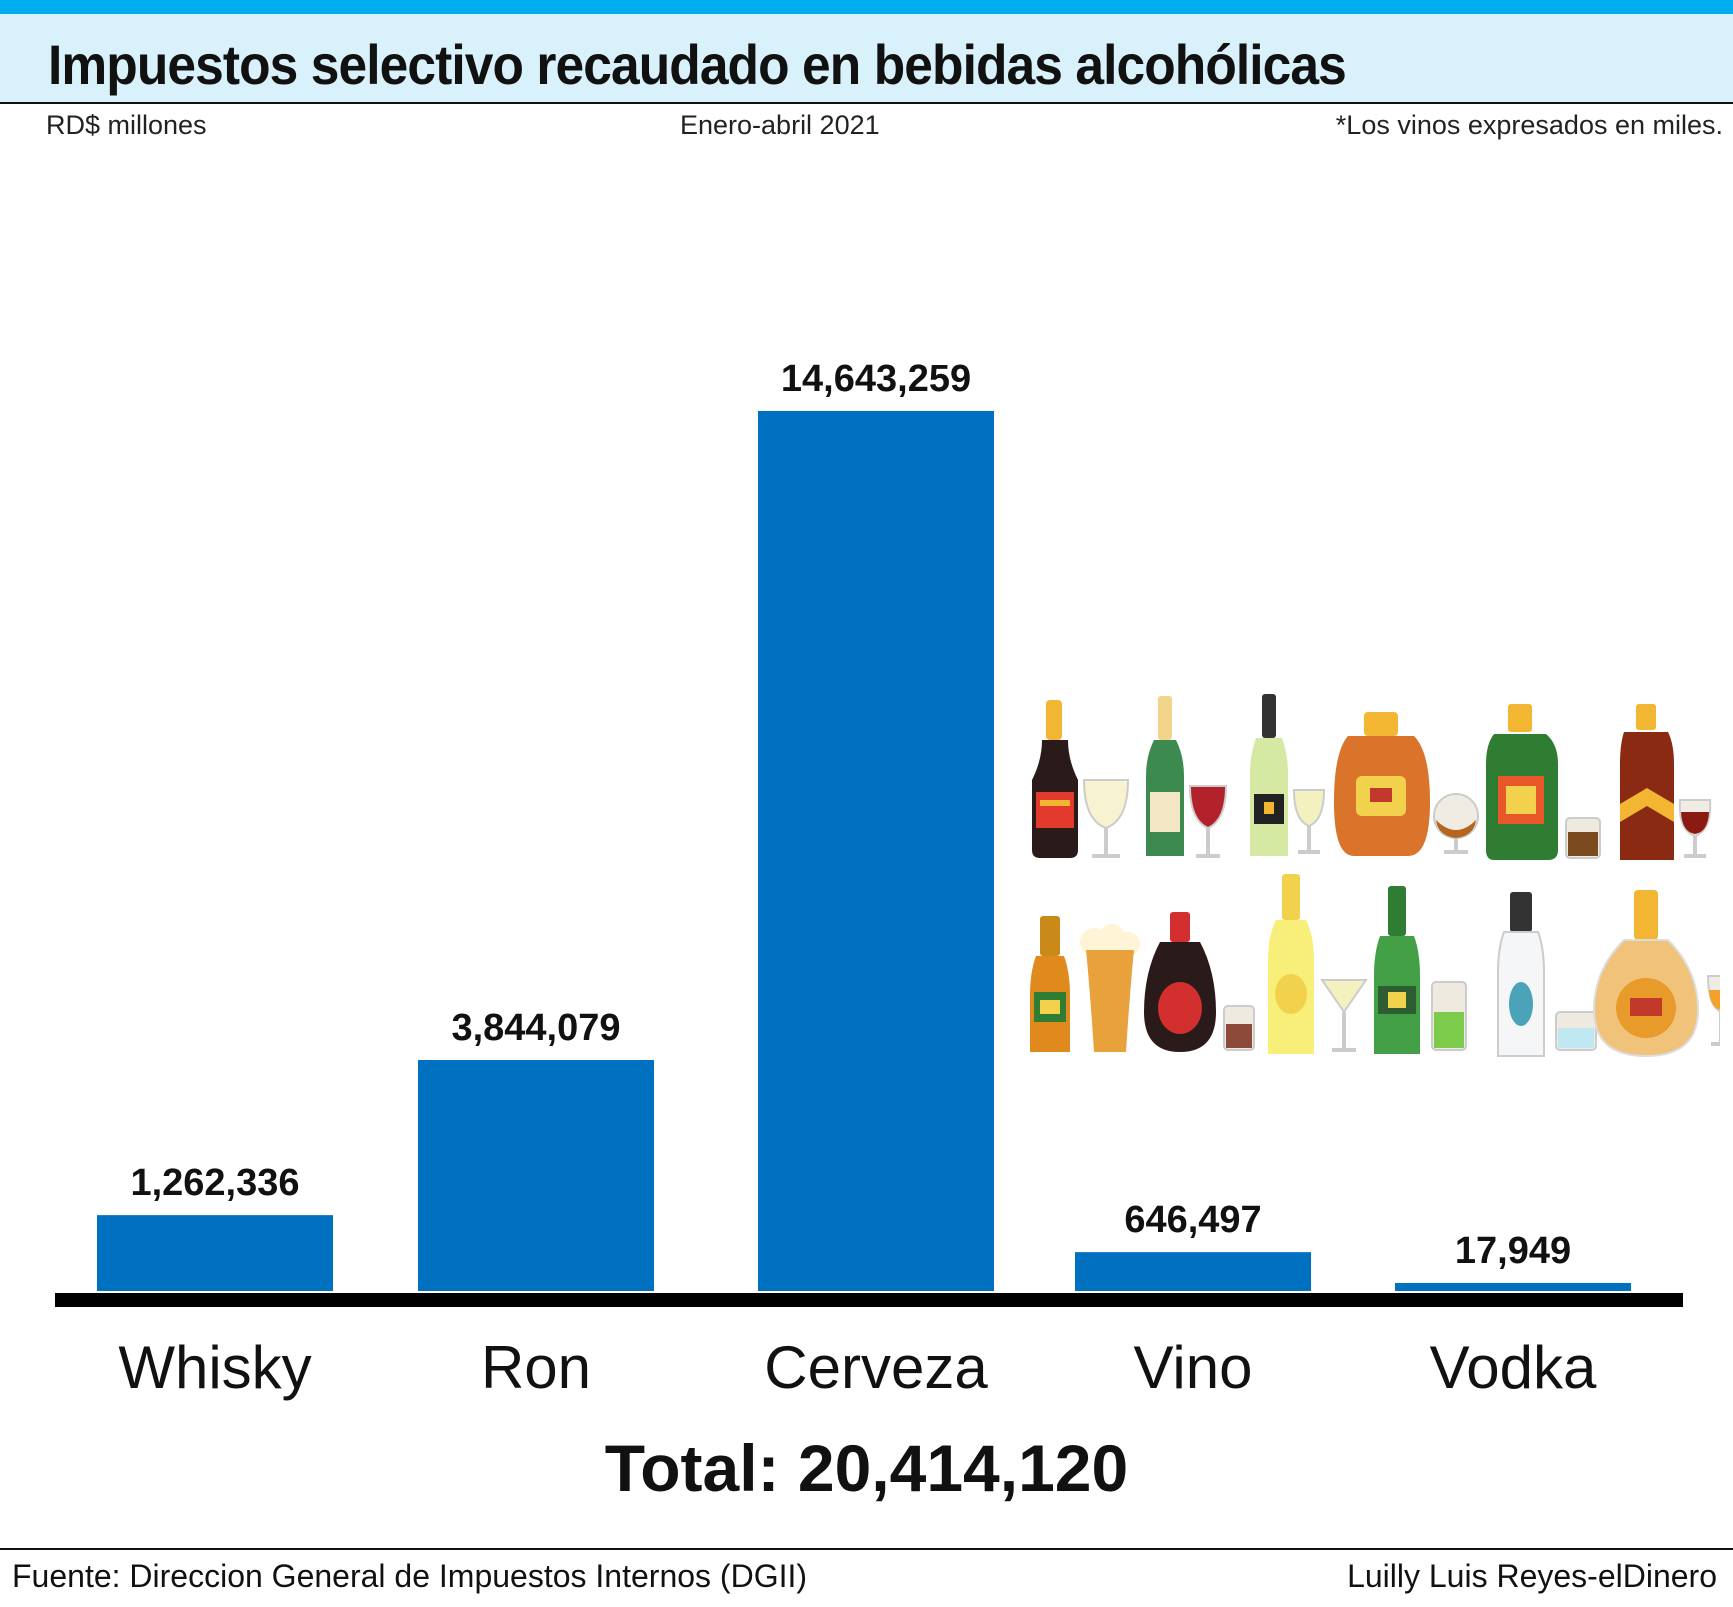 The image size is (1733, 1607). What do you see at coordinates (1192, 1220) in the screenshot?
I see `value-label-vino: 646,497` at bounding box center [1192, 1220].